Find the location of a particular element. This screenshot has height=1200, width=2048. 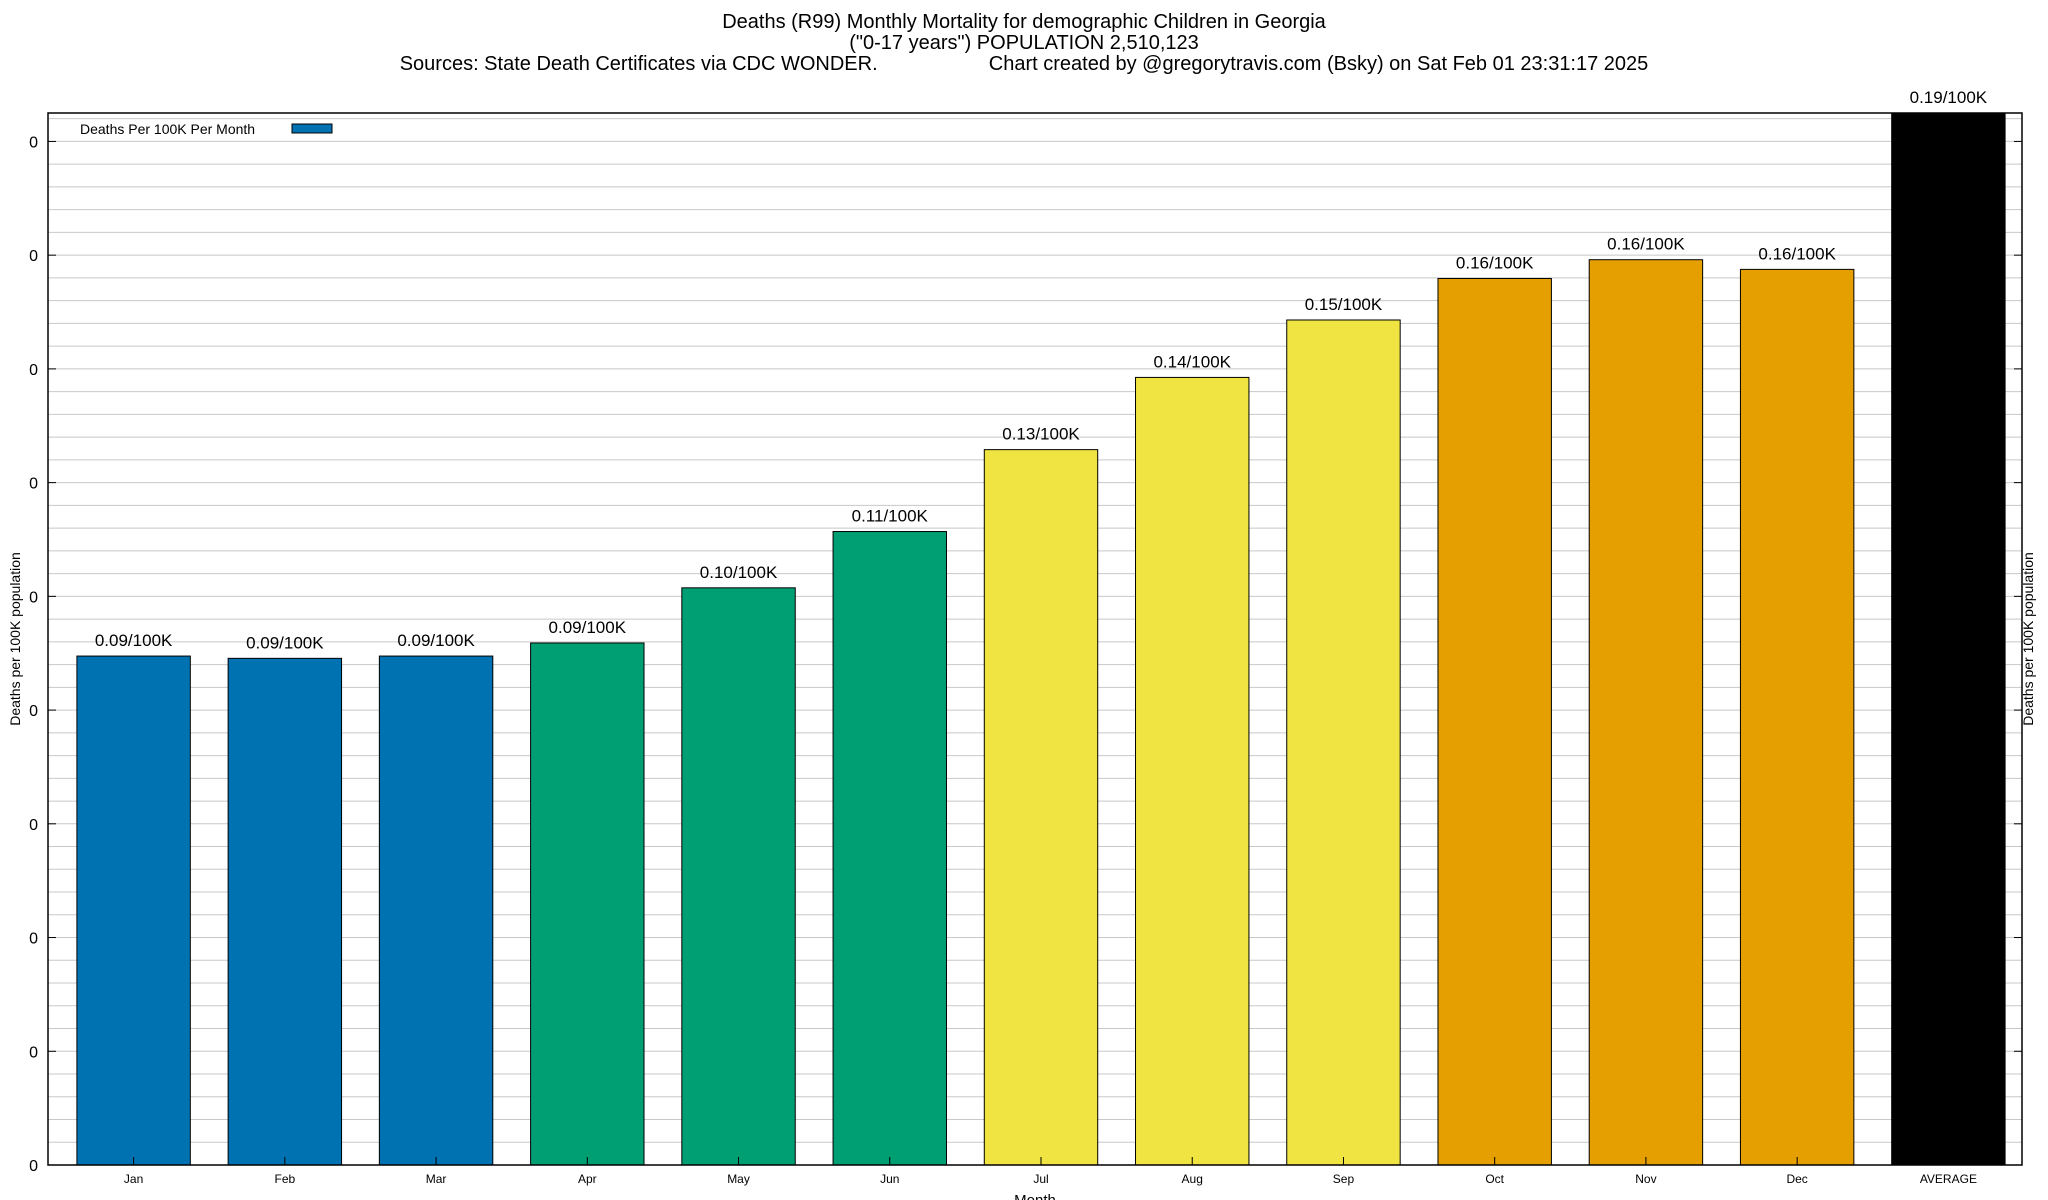

x-tick-label: May is located at coordinates (738, 1179).